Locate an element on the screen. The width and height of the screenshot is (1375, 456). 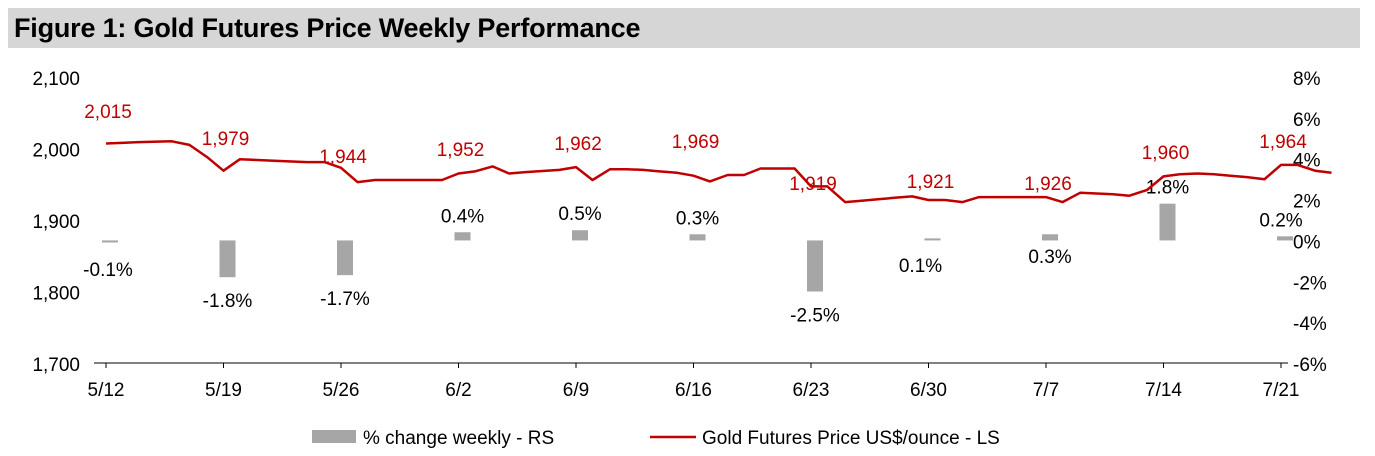
left-axis-tick-label: 2,000 is located at coordinates (56, 151).